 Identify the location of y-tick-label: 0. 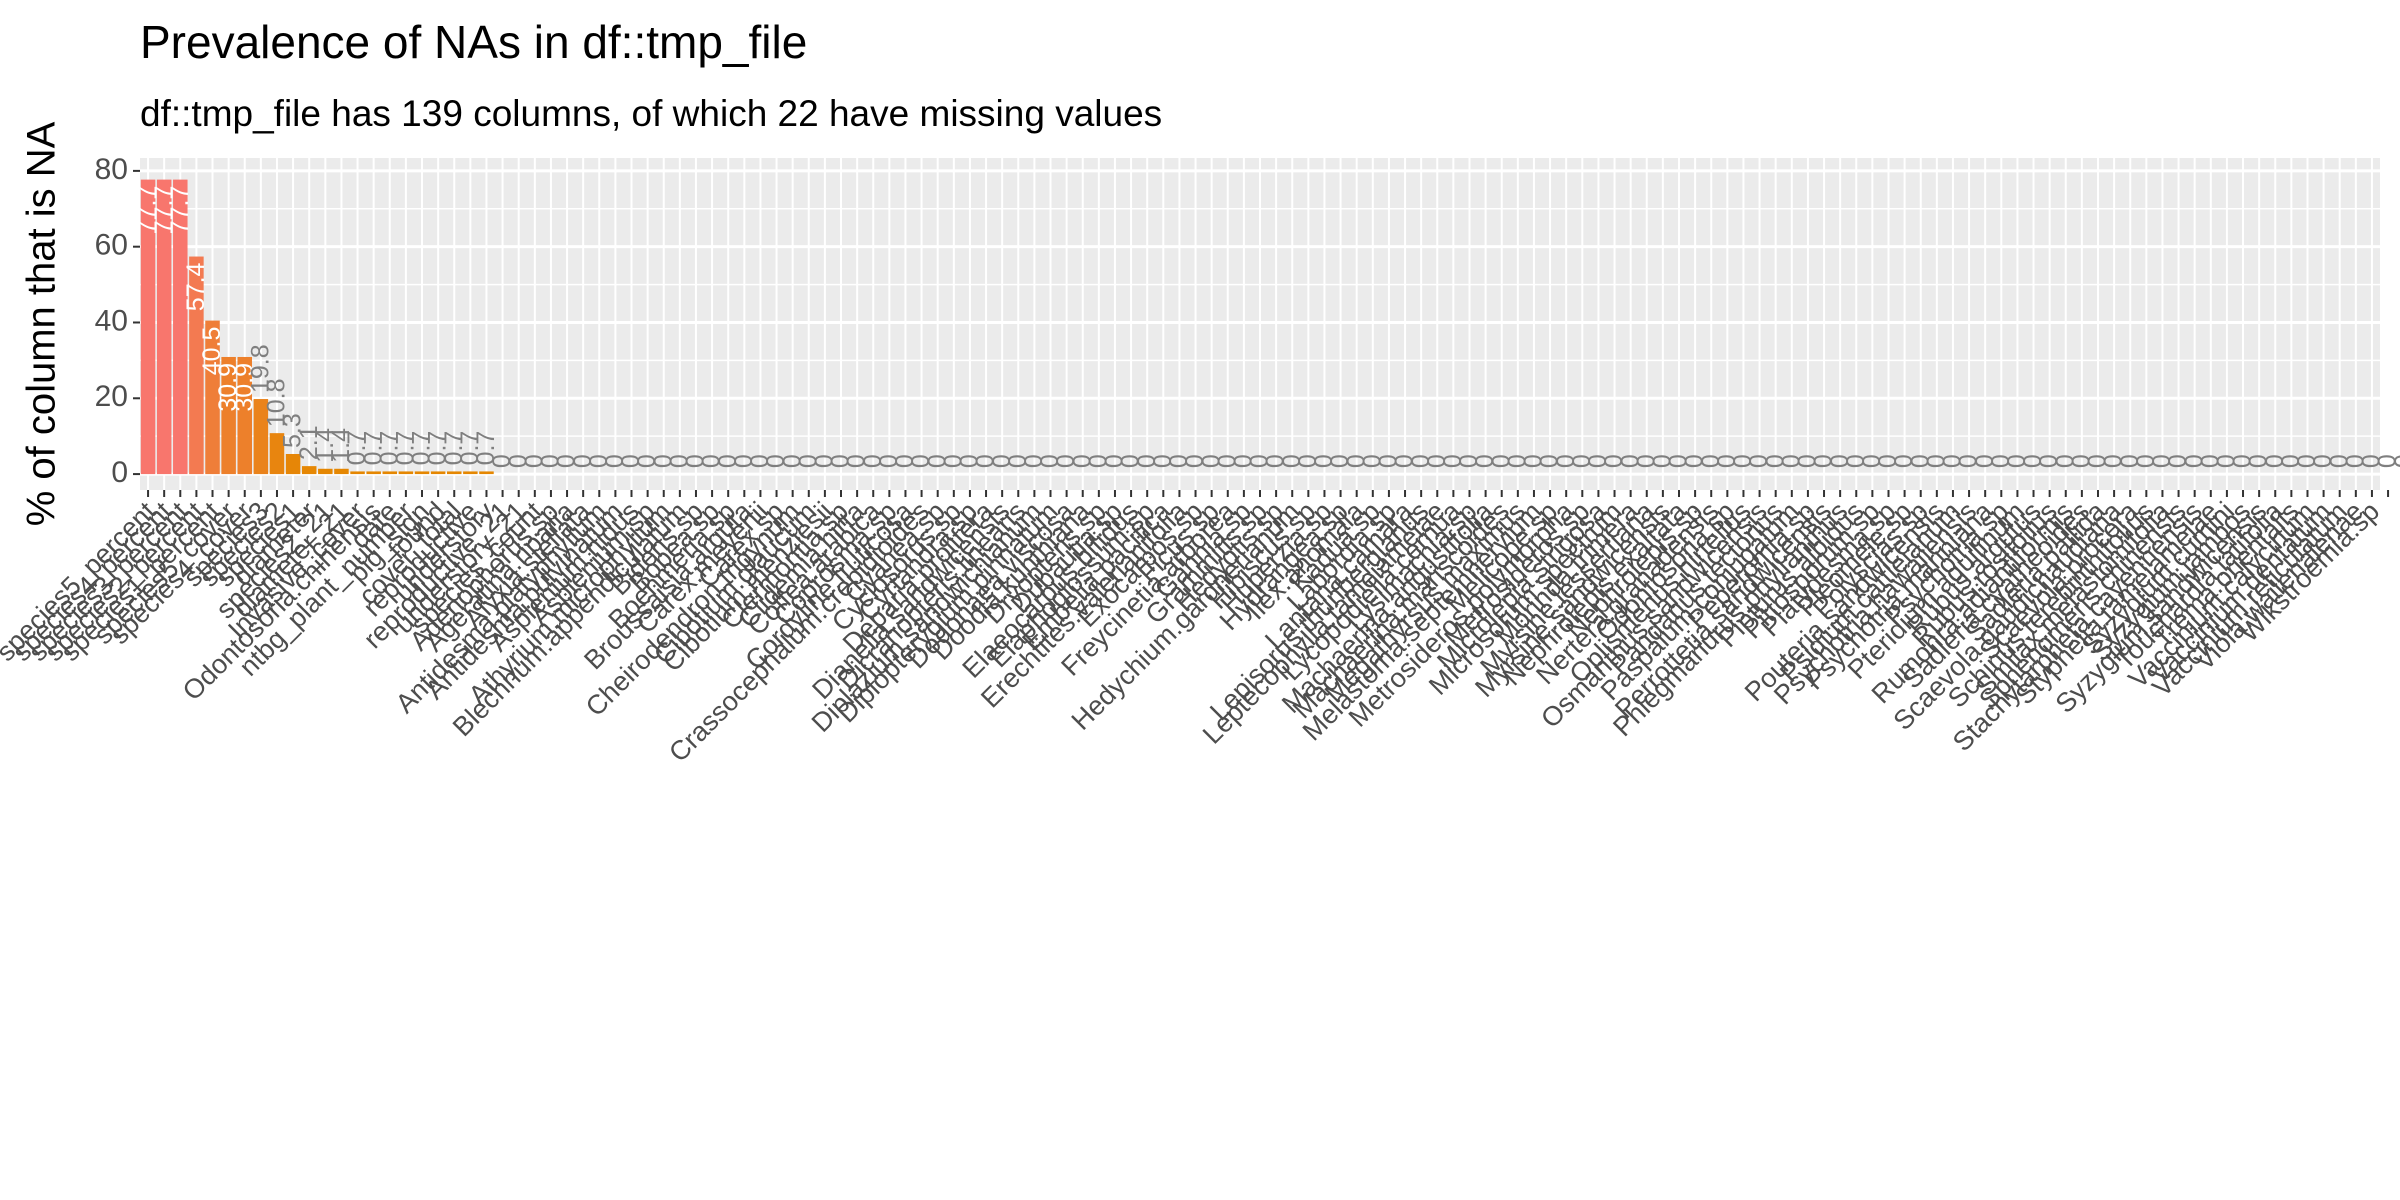
(119, 472).